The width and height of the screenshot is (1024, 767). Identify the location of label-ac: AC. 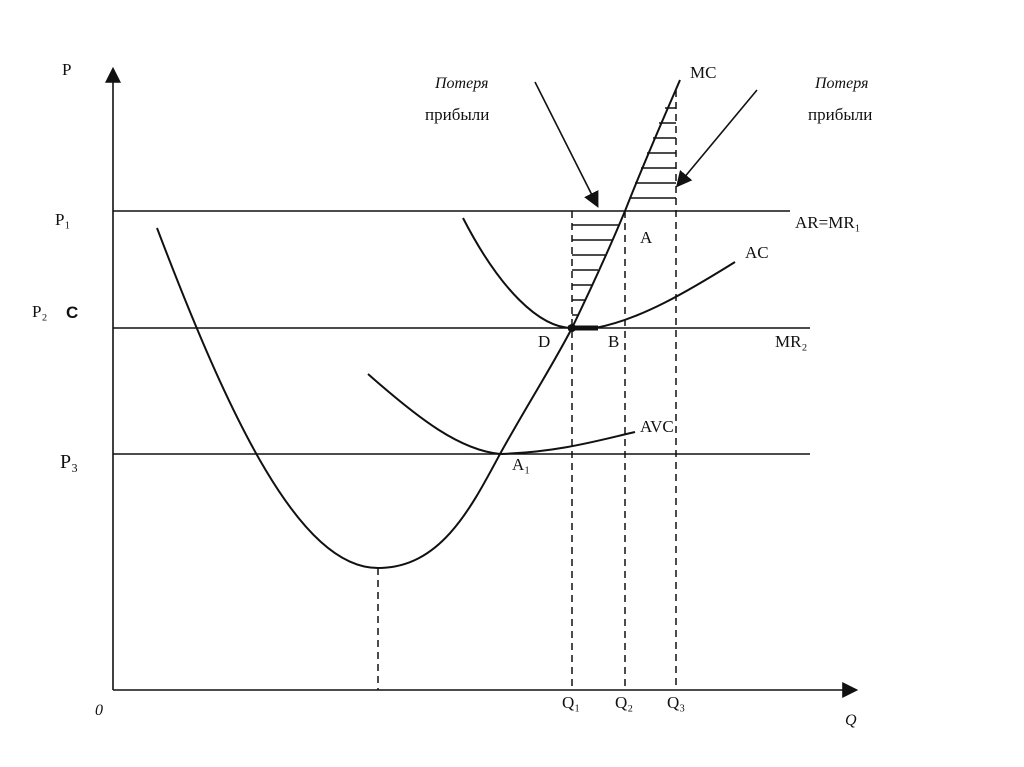
(757, 252).